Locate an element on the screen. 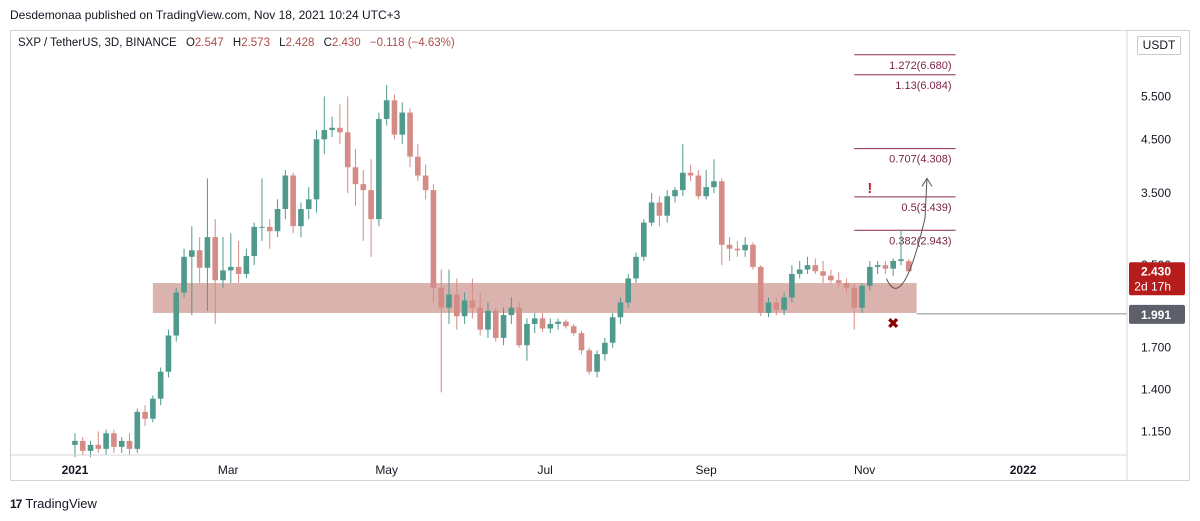  currency-button: USDT is located at coordinates (1159, 45).